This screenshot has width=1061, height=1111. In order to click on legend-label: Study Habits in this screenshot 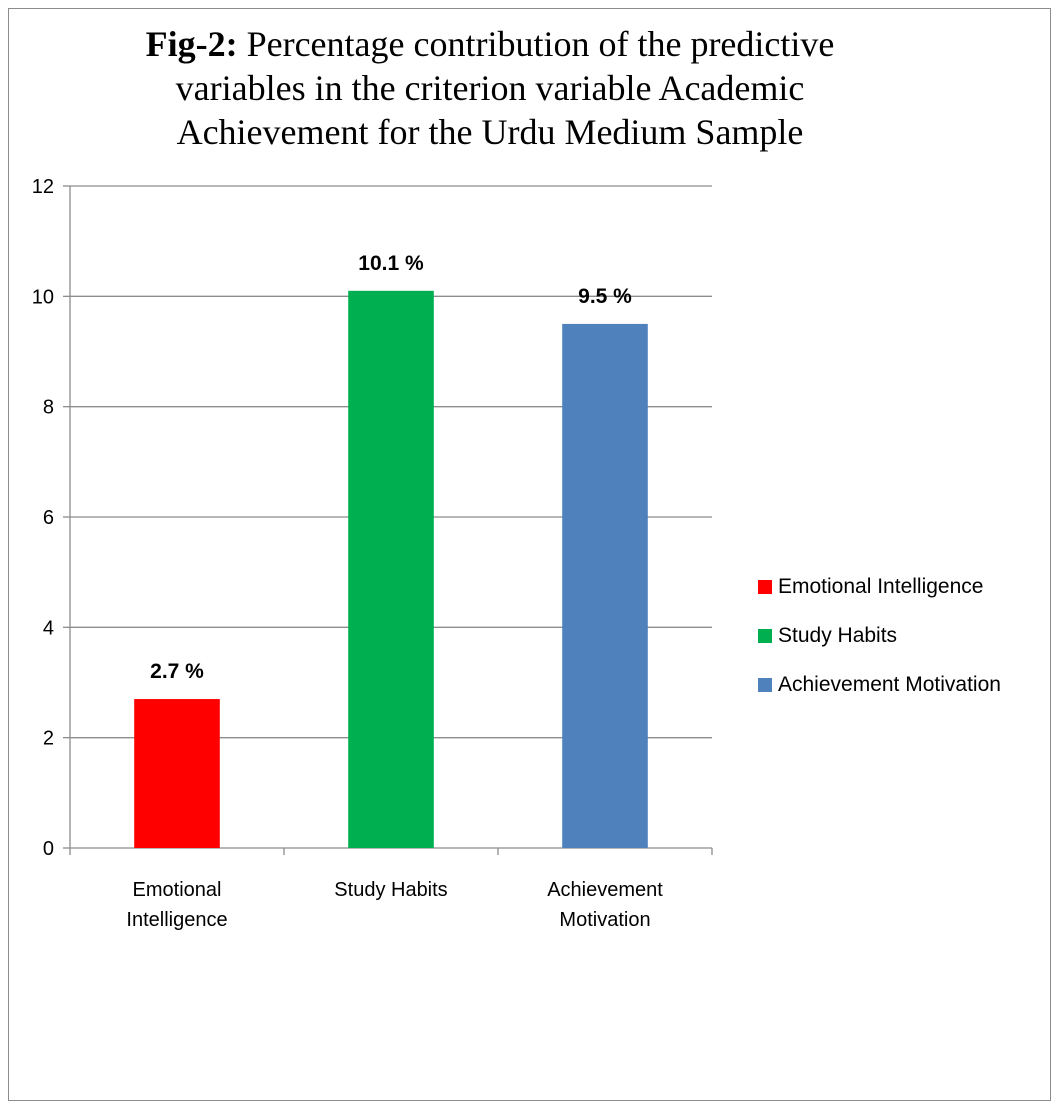, I will do `click(838, 635)`.